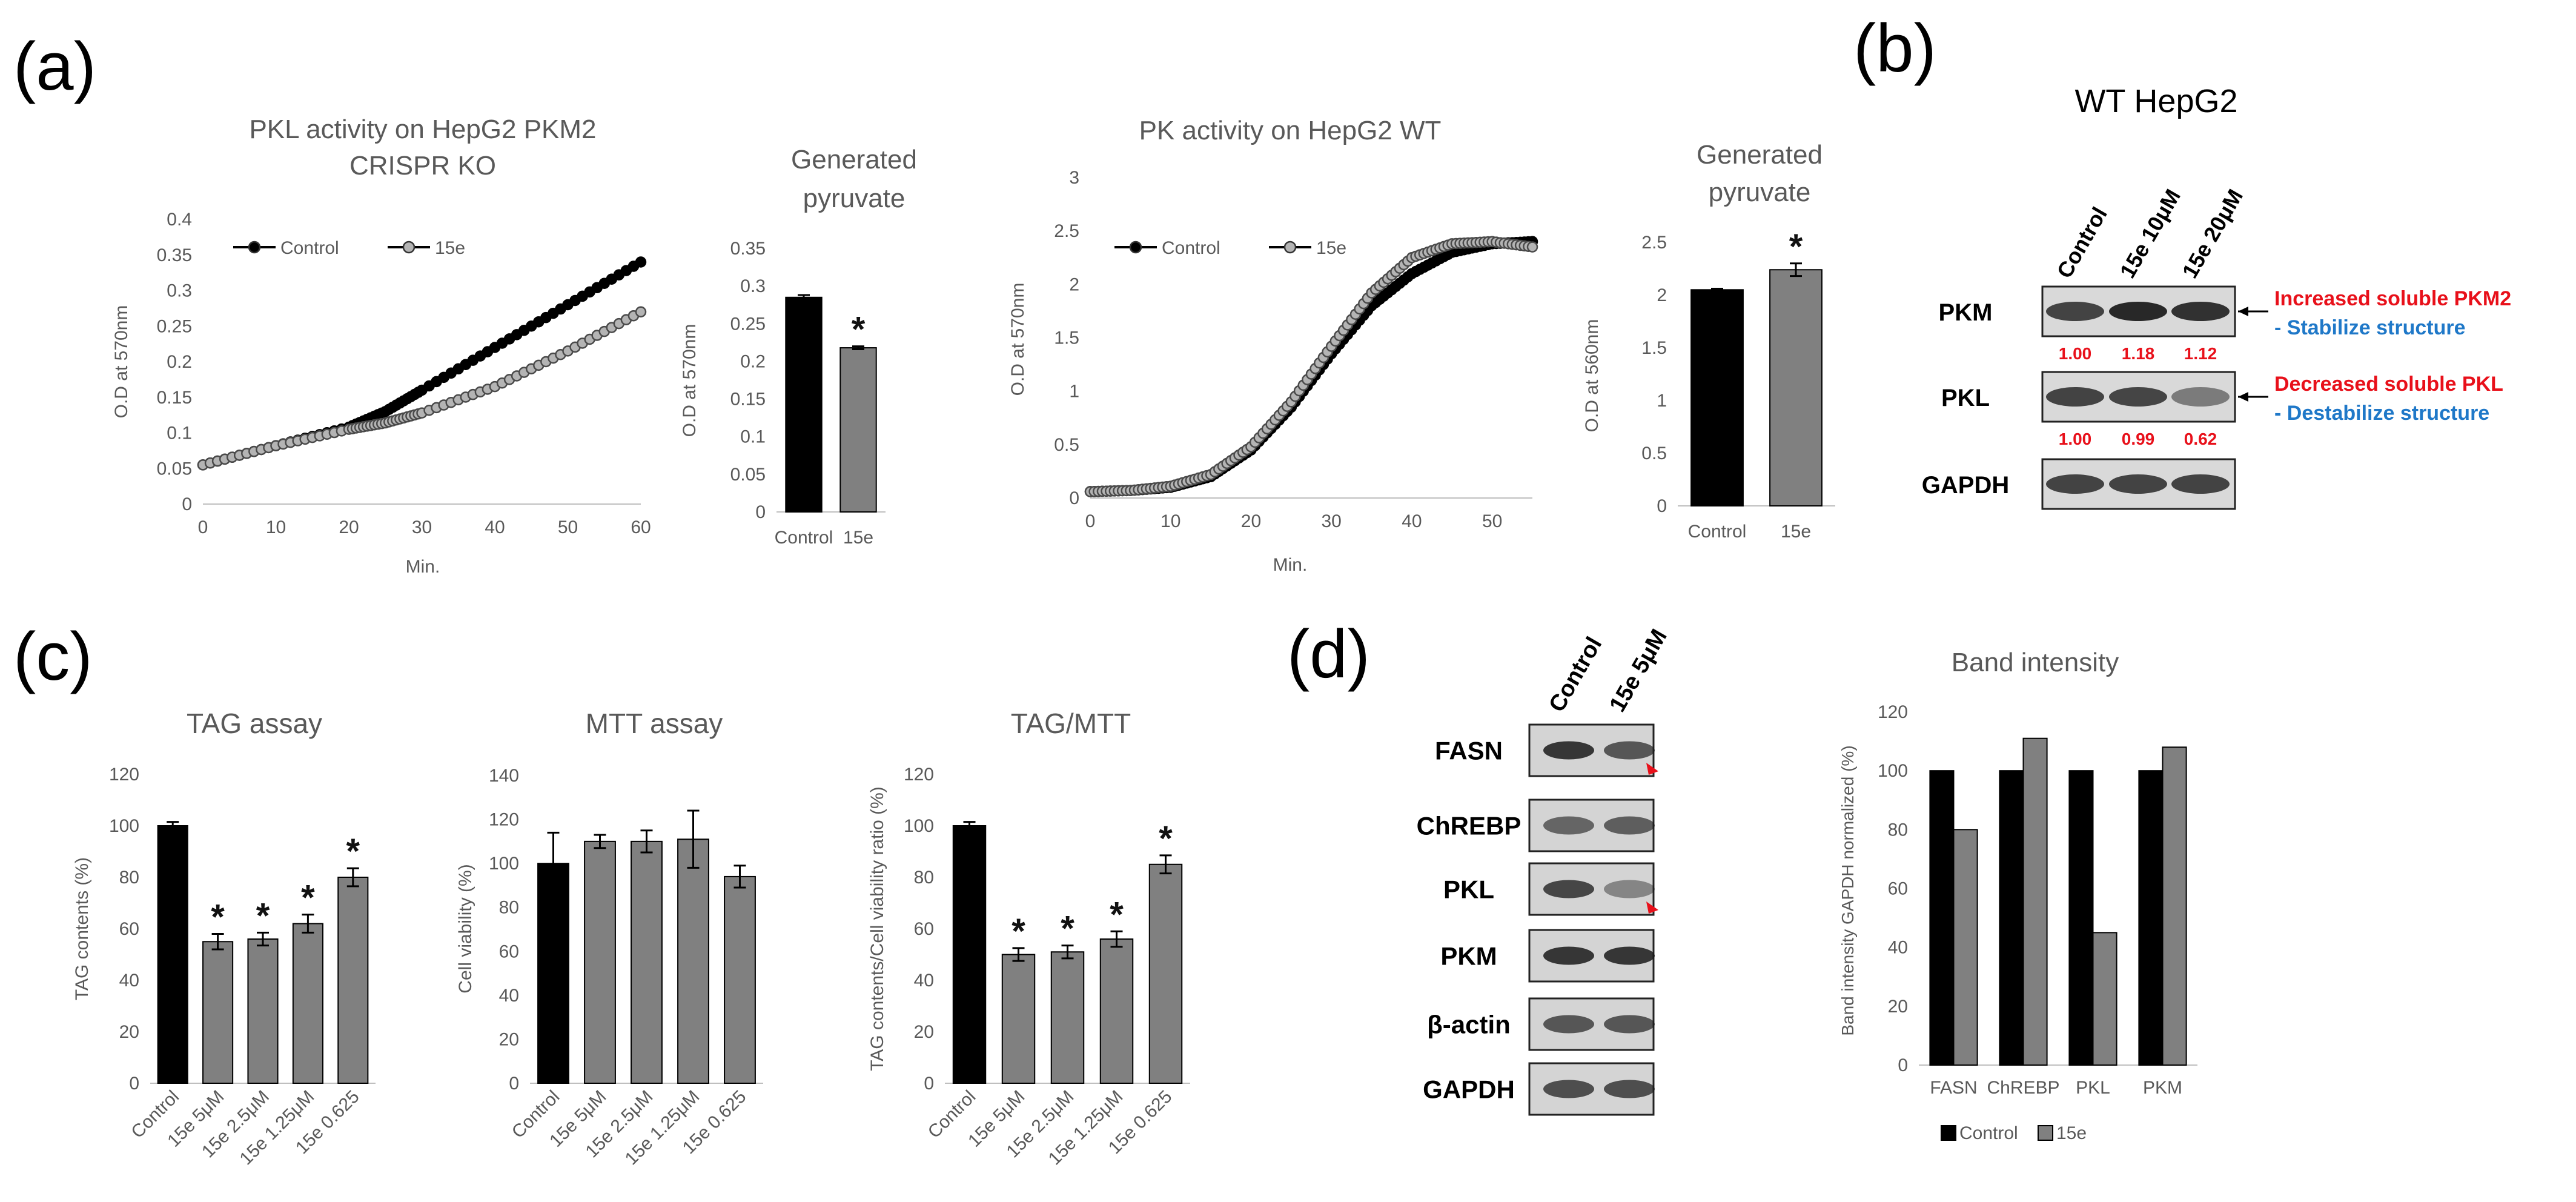 The image size is (2576, 1202). What do you see at coordinates (2045, 1133) in the screenshot?
I see `legend-swatch` at bounding box center [2045, 1133].